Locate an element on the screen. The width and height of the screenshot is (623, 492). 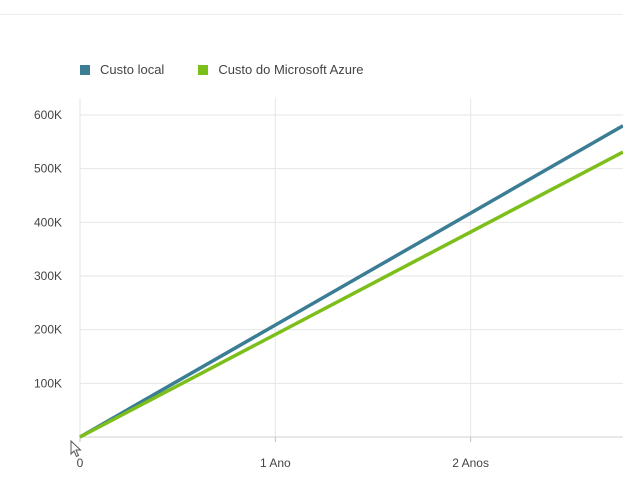
y-tick-label-1: 200K is located at coordinates (48, 330).